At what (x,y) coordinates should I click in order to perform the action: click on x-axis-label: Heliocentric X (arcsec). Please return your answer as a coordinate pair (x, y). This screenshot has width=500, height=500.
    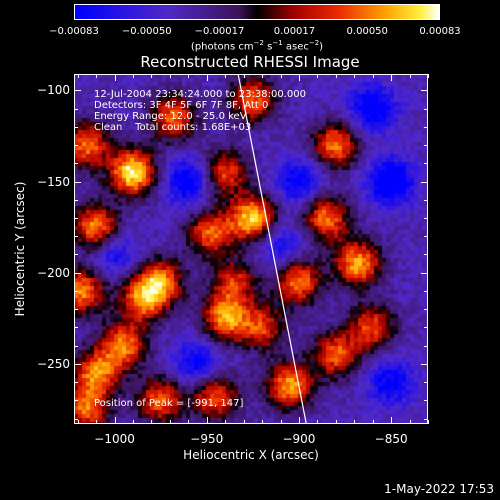
    Looking at the image, I should click on (251, 455).